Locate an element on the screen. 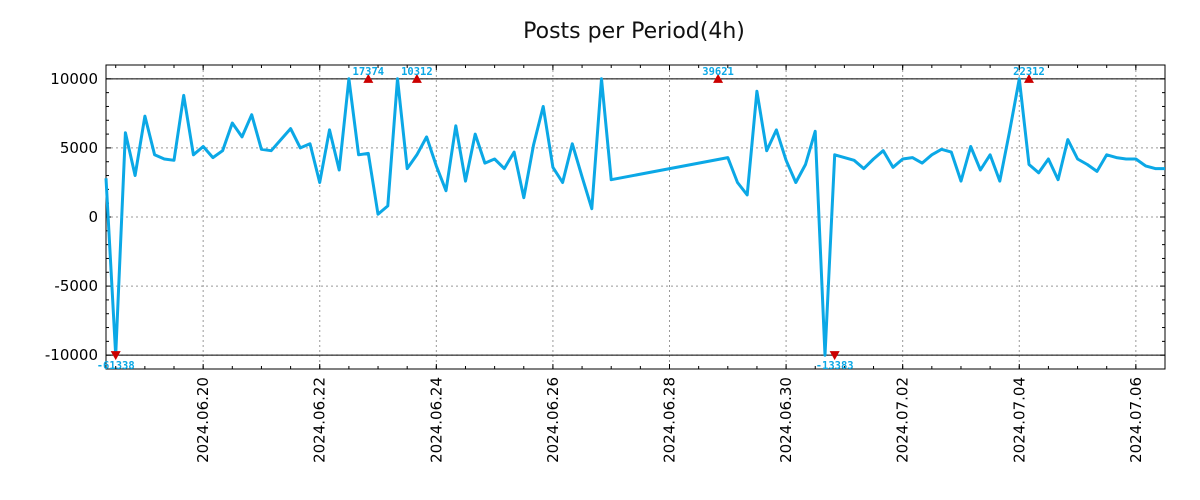 This screenshot has height=500, width=1200. x-tick-label: 2024.07.06 is located at coordinates (1136, 420).